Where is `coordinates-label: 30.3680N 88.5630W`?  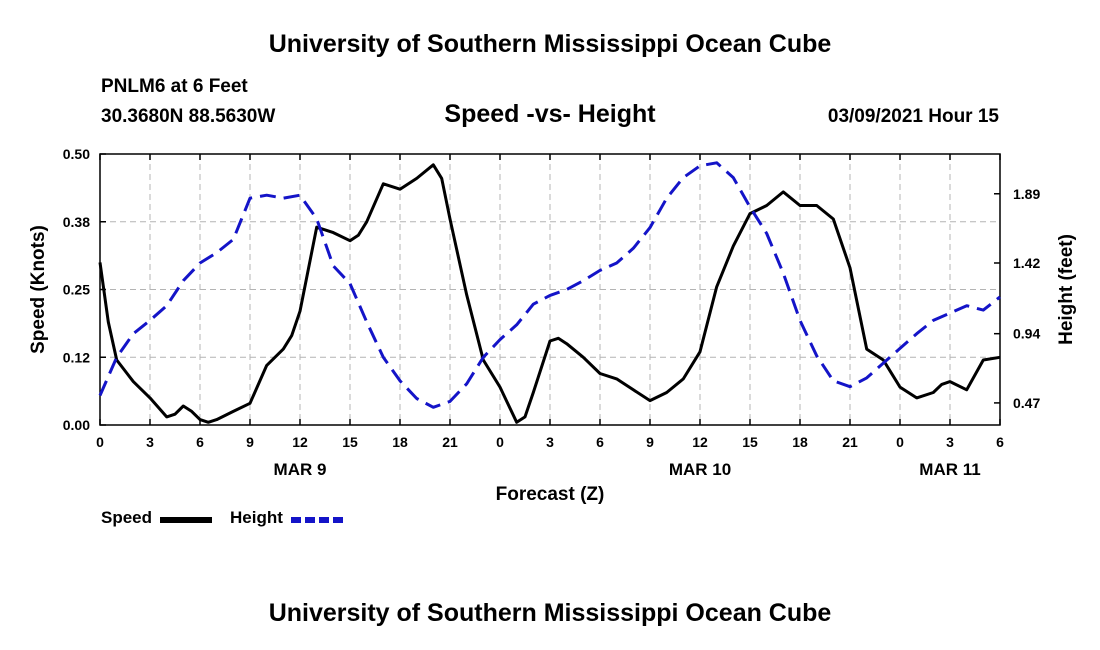 coordinates-label: 30.3680N 88.5630W is located at coordinates (188, 116).